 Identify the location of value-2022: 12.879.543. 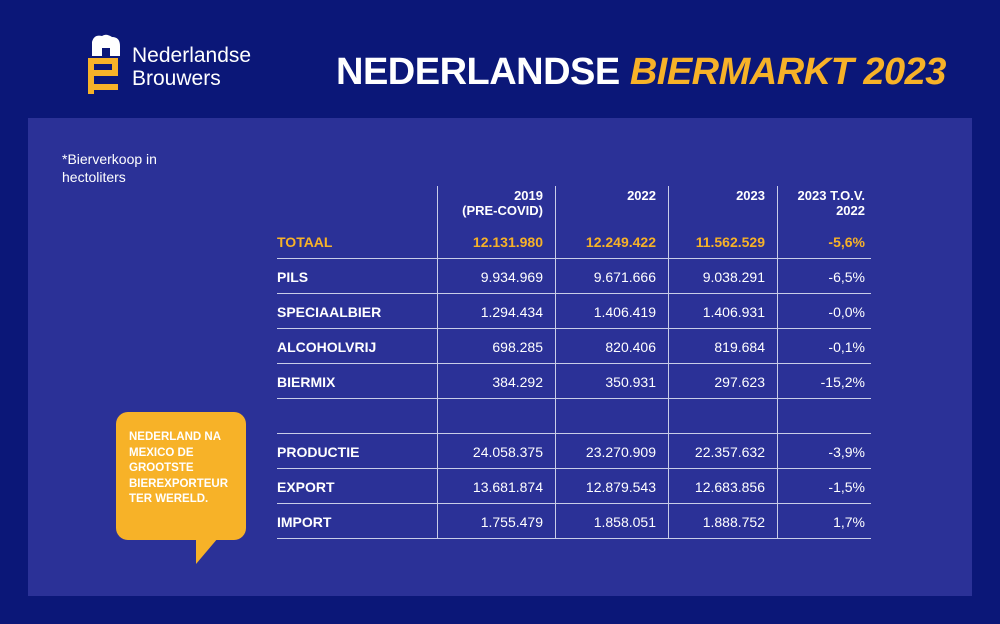
(611, 486).